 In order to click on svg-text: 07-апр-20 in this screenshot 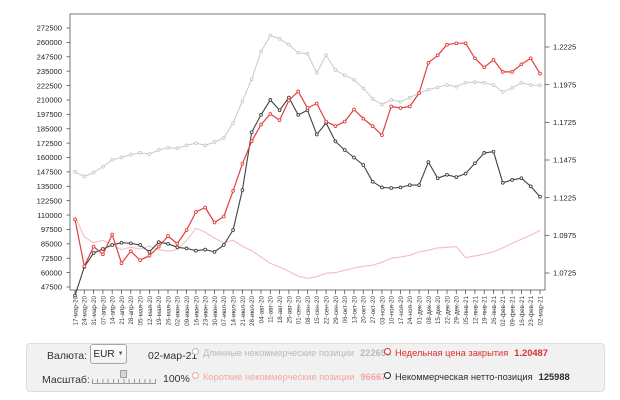, I will do `click(103, 310)`.